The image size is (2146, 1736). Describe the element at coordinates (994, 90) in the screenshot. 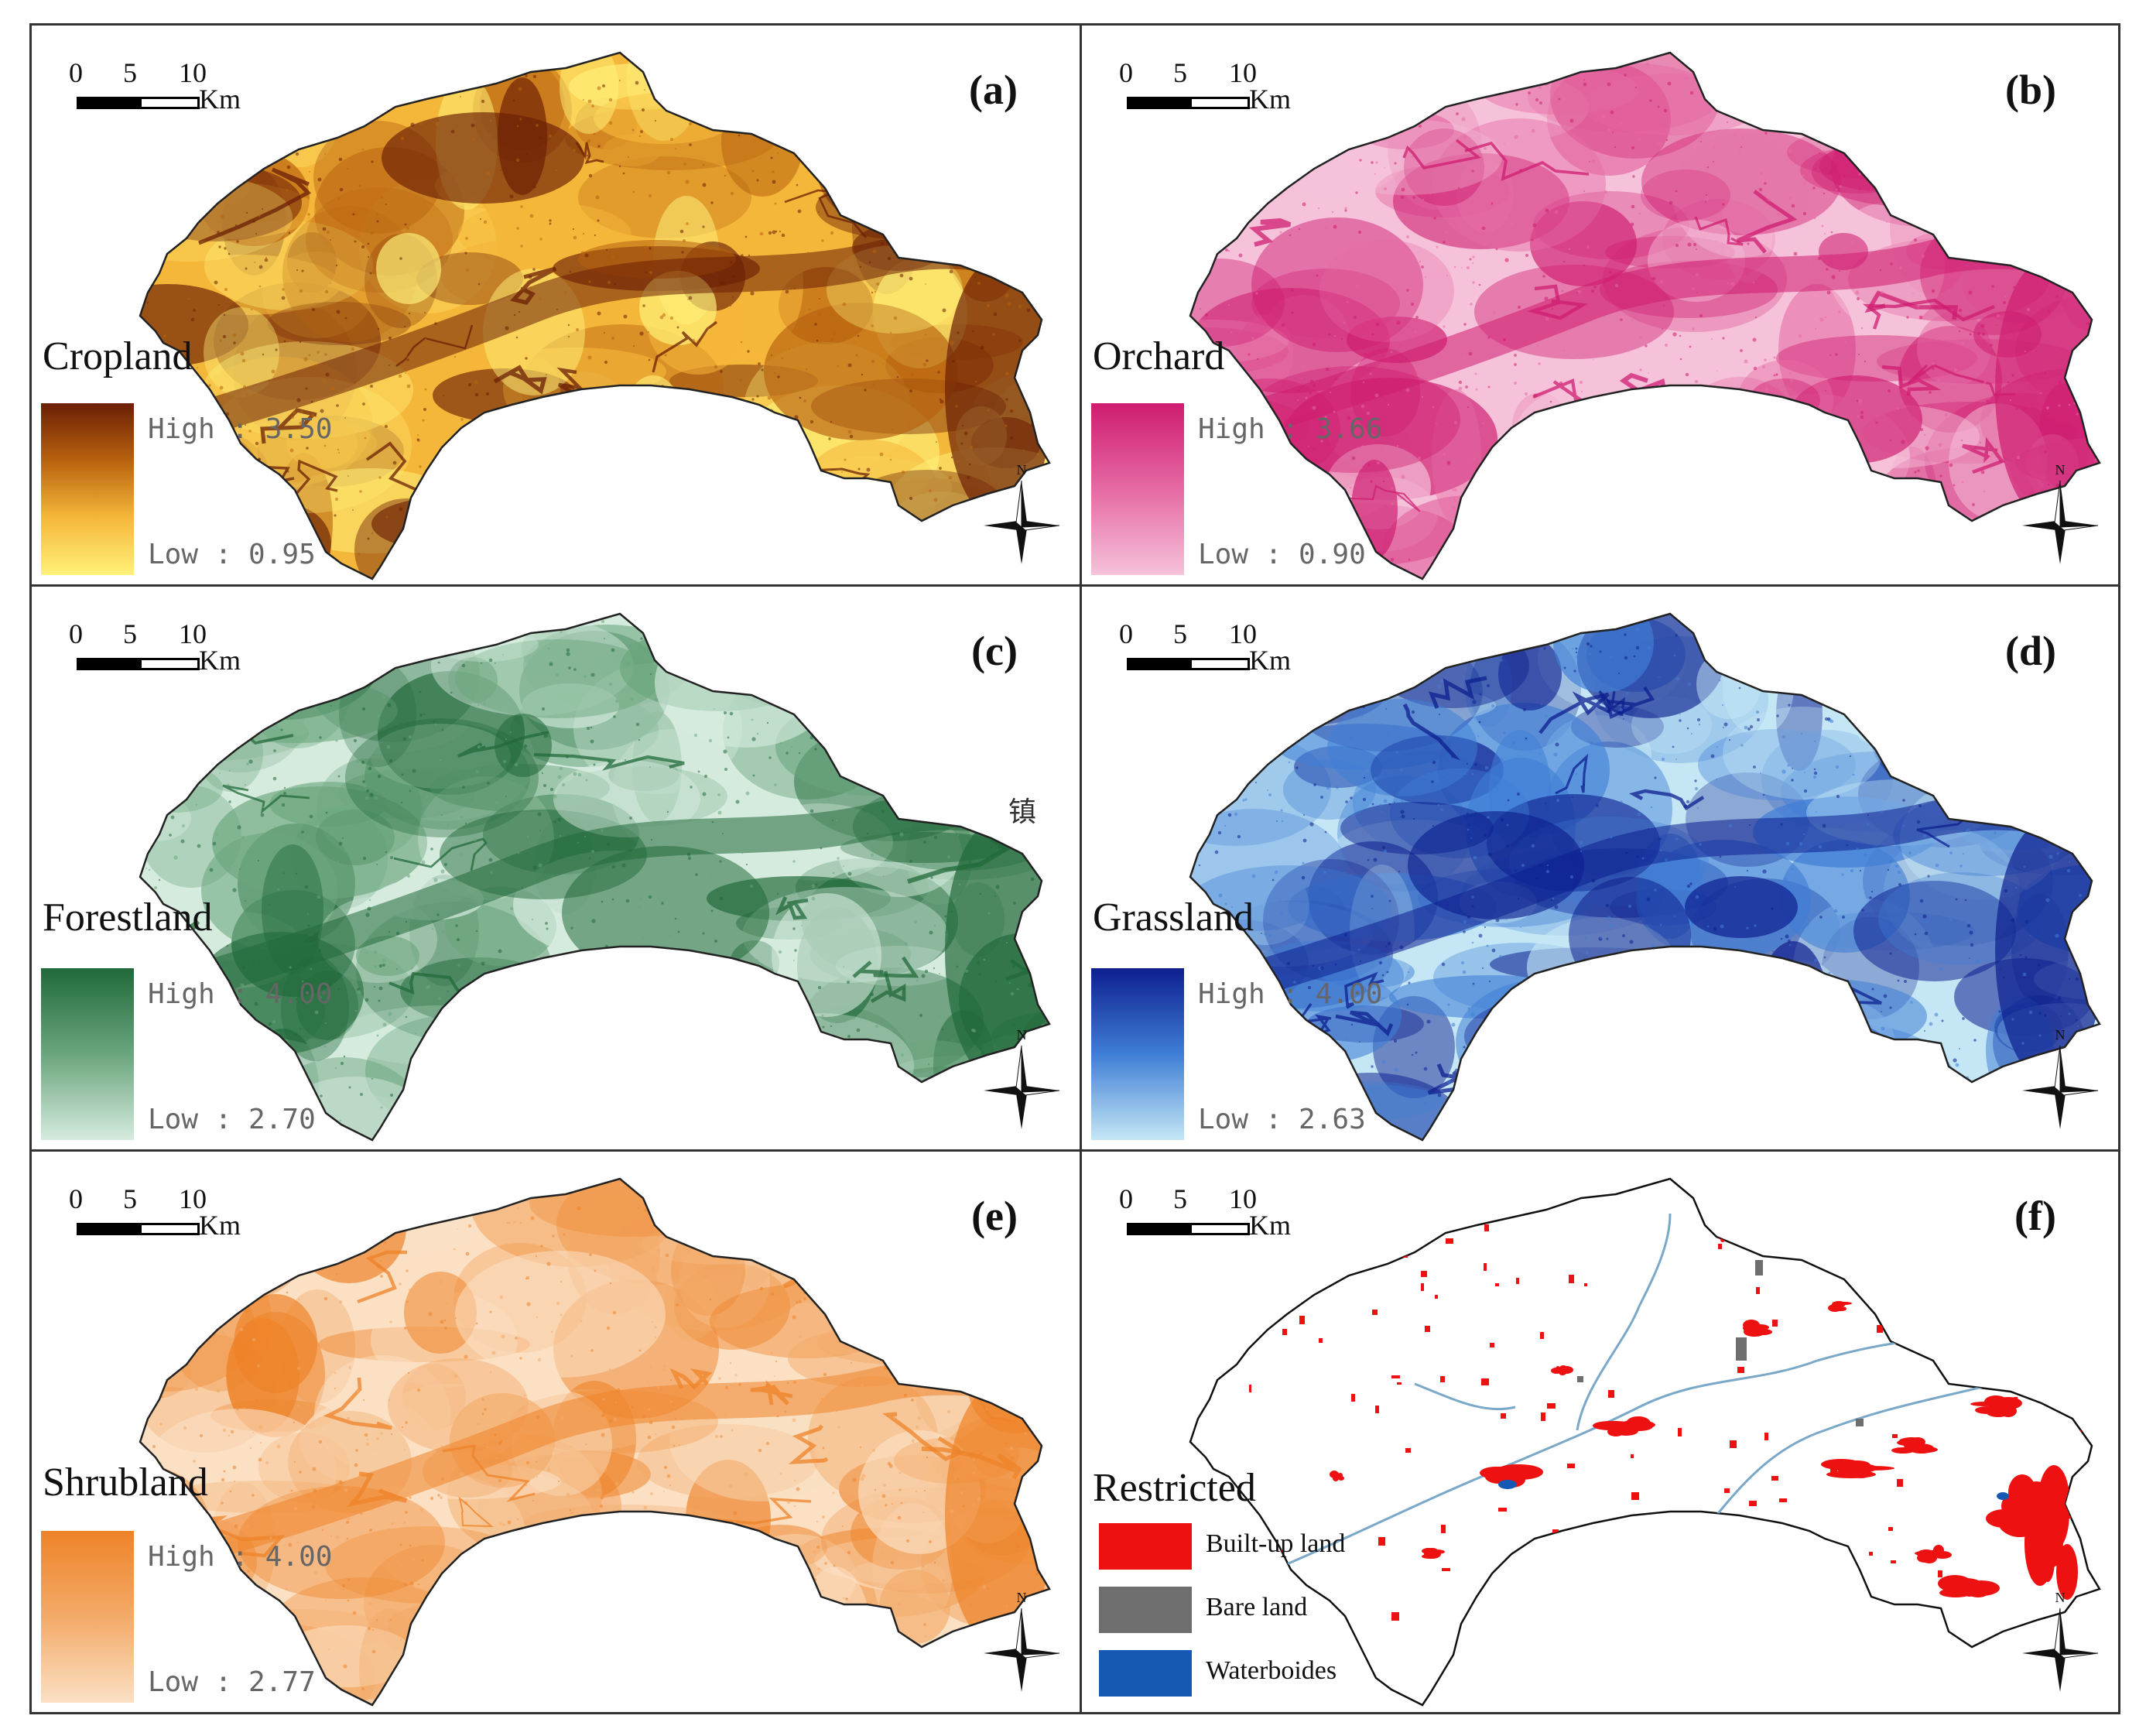

I see `panel-letter: (a)` at that location.